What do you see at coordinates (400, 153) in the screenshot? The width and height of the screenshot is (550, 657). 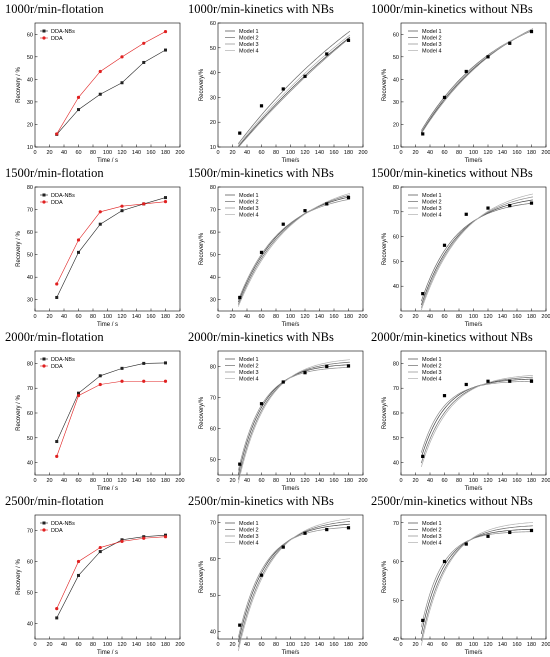 I see `x-tick-label: 0` at bounding box center [400, 153].